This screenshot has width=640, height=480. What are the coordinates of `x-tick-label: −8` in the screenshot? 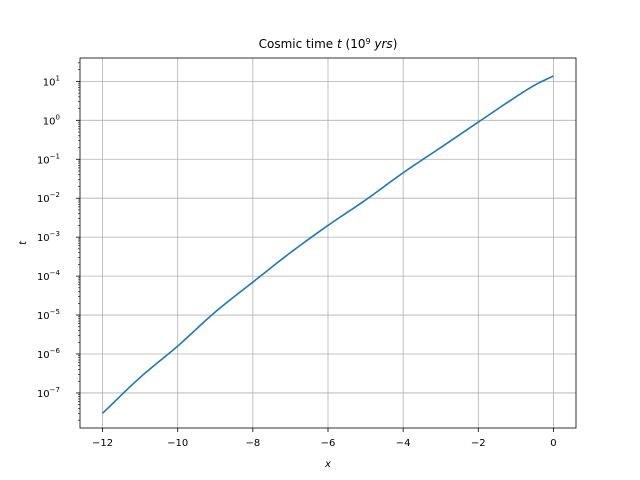 It's located at (252, 443).